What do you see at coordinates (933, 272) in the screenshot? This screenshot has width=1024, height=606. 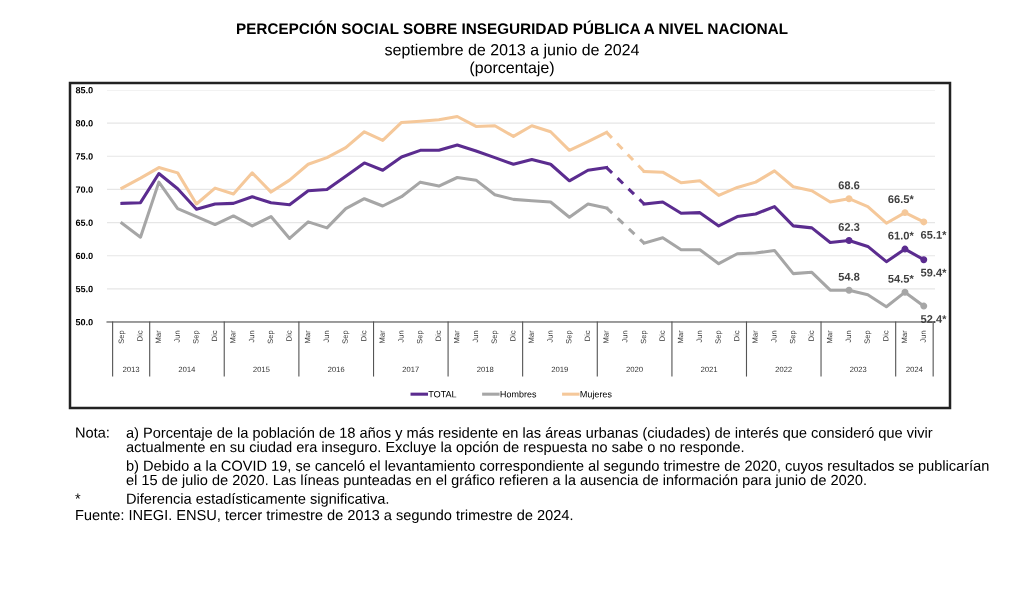 I see `data-label: 59.4*` at bounding box center [933, 272].